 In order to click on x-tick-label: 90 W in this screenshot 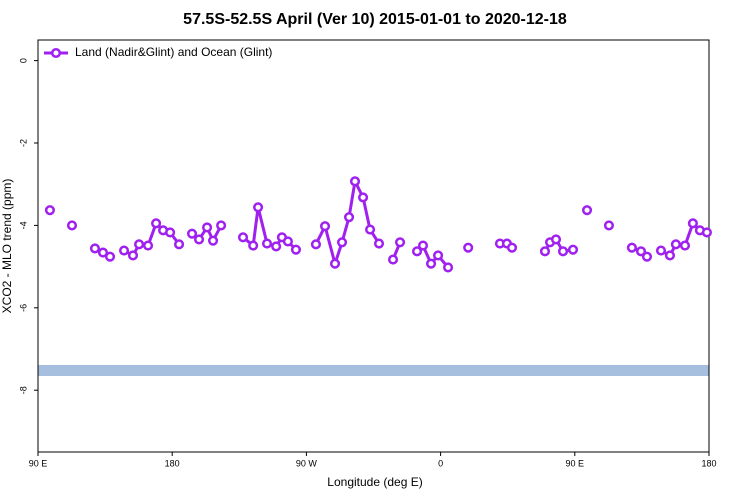, I will do `click(307, 463)`.